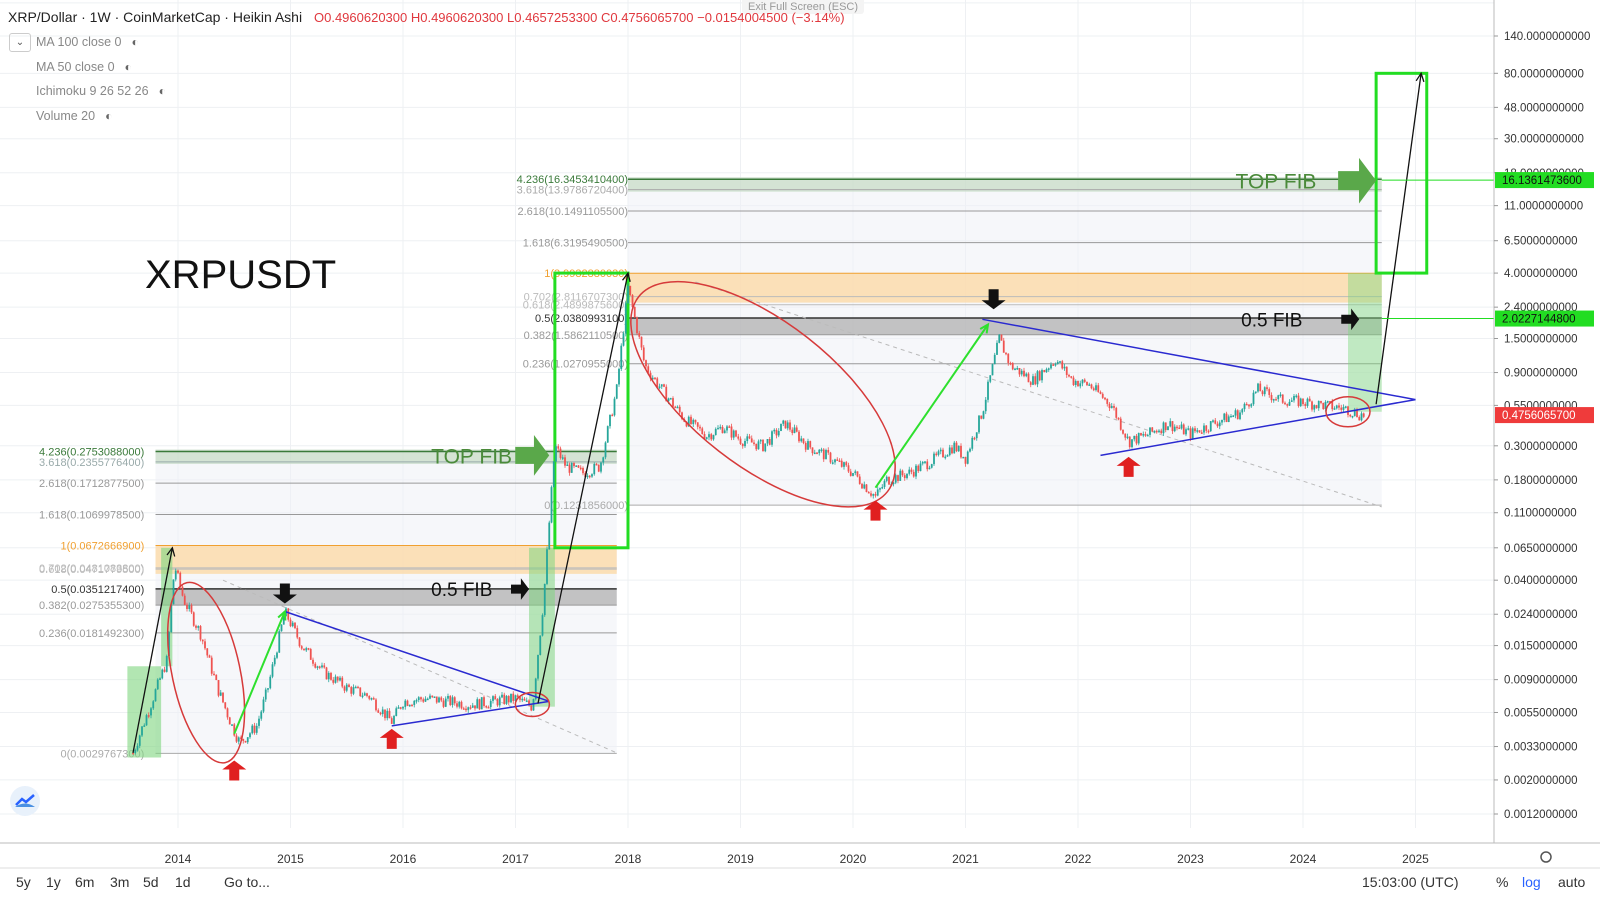 The width and height of the screenshot is (1600, 900). What do you see at coordinates (1276, 182) in the screenshot?
I see `top-fib-label-2: TOP FIB` at bounding box center [1276, 182].